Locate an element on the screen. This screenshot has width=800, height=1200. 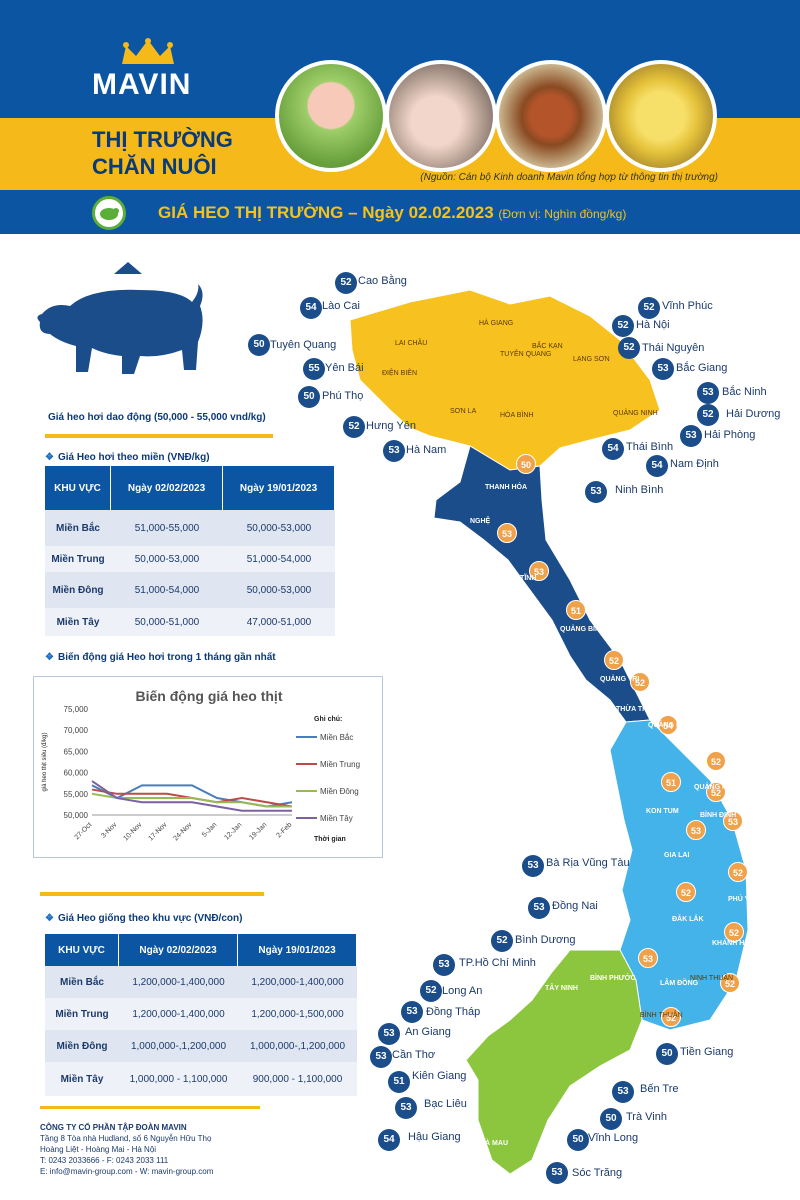
x-axis-label: Thời gian is located at coordinates (330, 839).